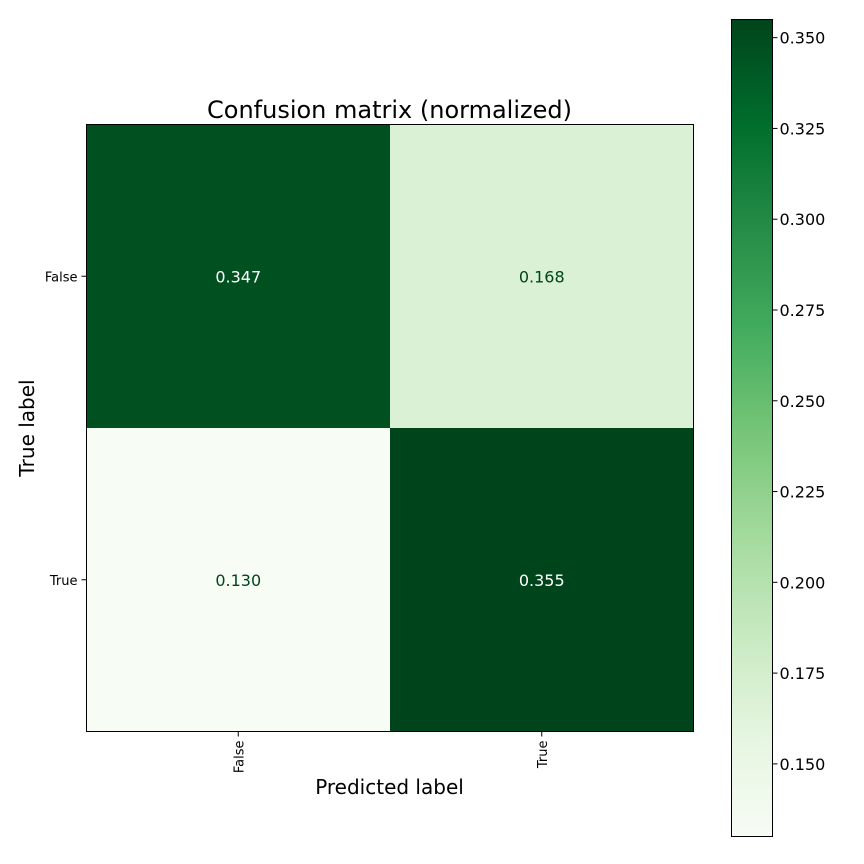  What do you see at coordinates (803, 219) in the screenshot?
I see `colorbar-tick-label: 0.300` at bounding box center [803, 219].